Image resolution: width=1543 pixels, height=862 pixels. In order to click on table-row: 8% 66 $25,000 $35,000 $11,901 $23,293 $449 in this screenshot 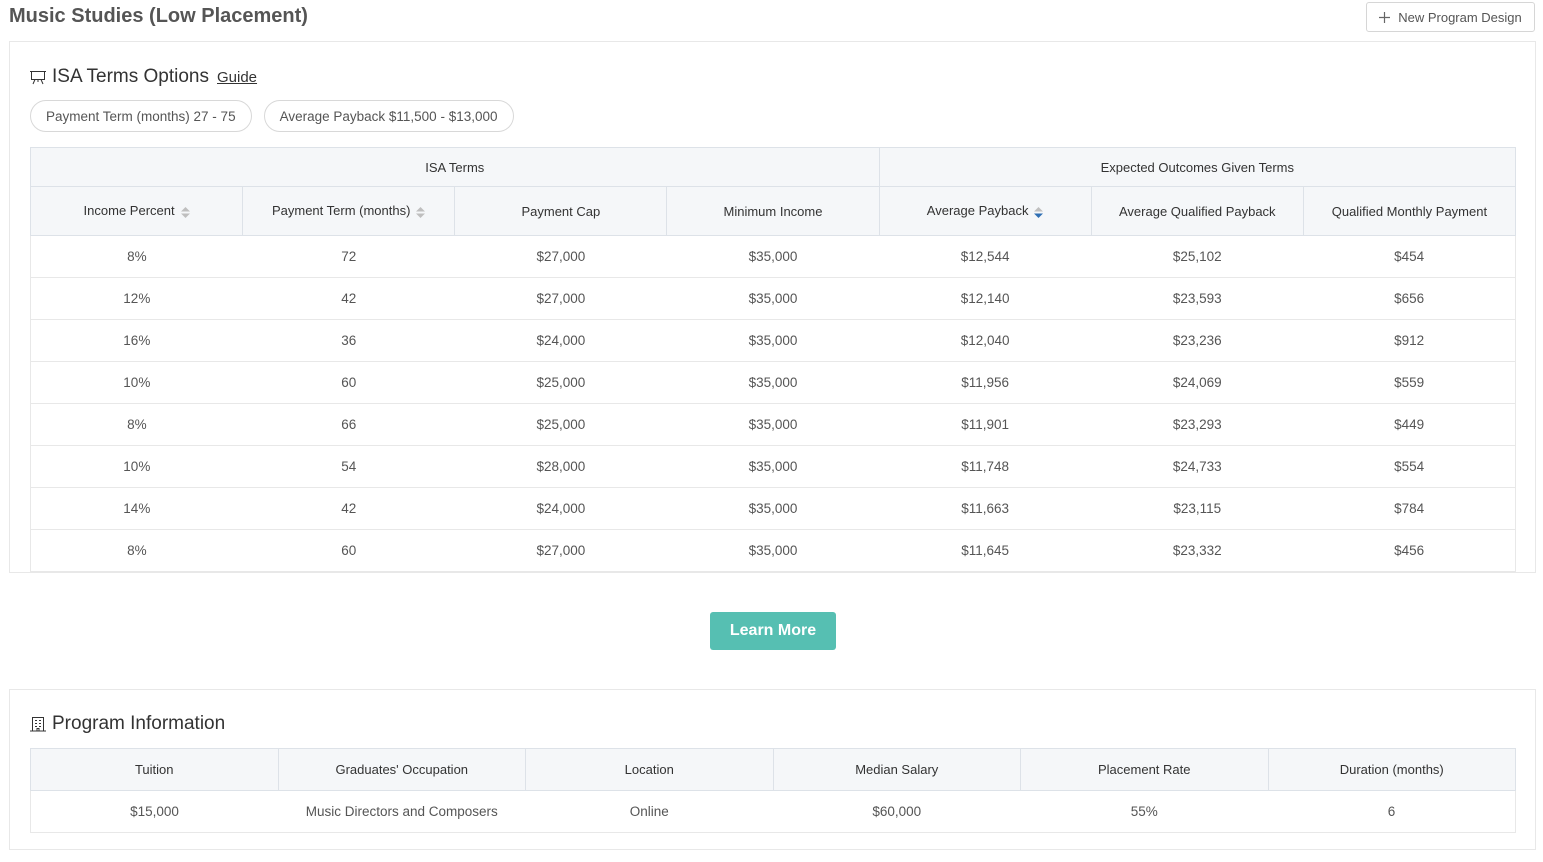, I will do `click(773, 424)`.